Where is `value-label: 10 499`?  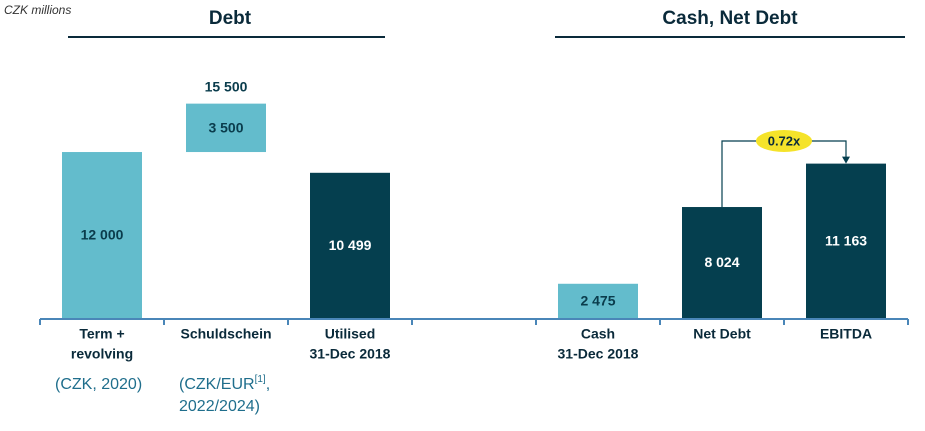 value-label: 10 499 is located at coordinates (350, 245).